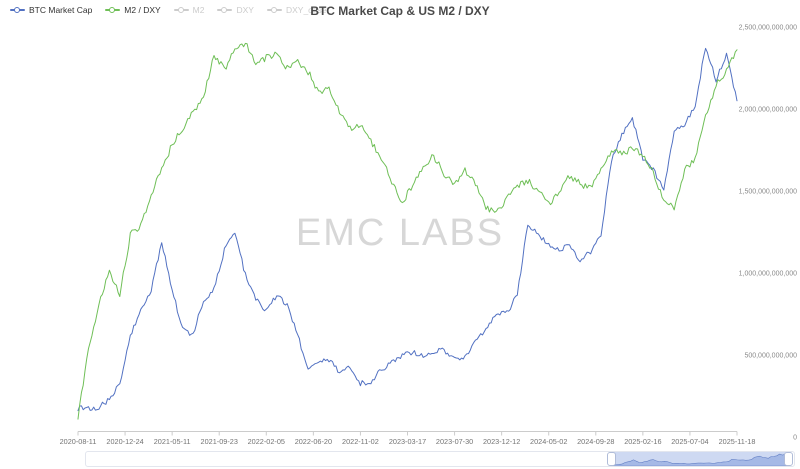 The width and height of the screenshot is (800, 469). What do you see at coordinates (266, 441) in the screenshot?
I see `x-axis-label: 2022-02-05` at bounding box center [266, 441].